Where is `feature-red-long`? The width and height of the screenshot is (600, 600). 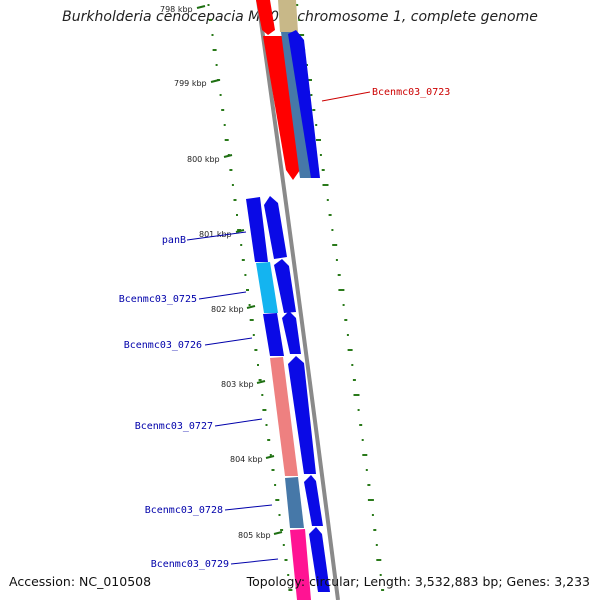 feature-red-long is located at coordinates (281, 108).